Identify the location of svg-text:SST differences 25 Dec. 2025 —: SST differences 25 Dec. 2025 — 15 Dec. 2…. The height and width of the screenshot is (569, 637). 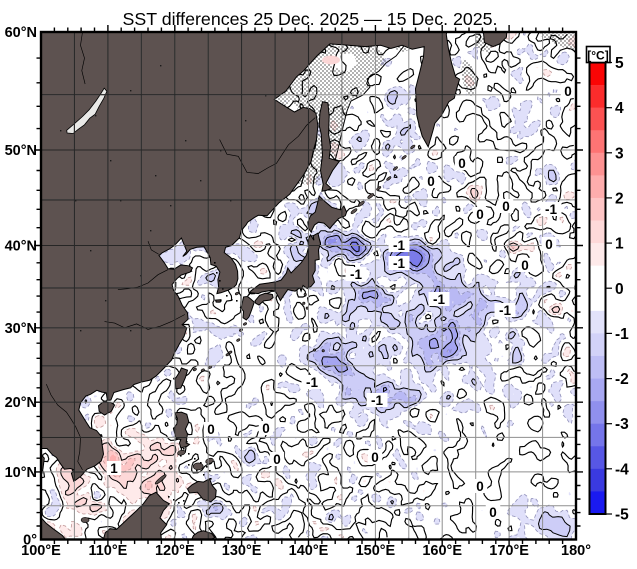
(310, 19).